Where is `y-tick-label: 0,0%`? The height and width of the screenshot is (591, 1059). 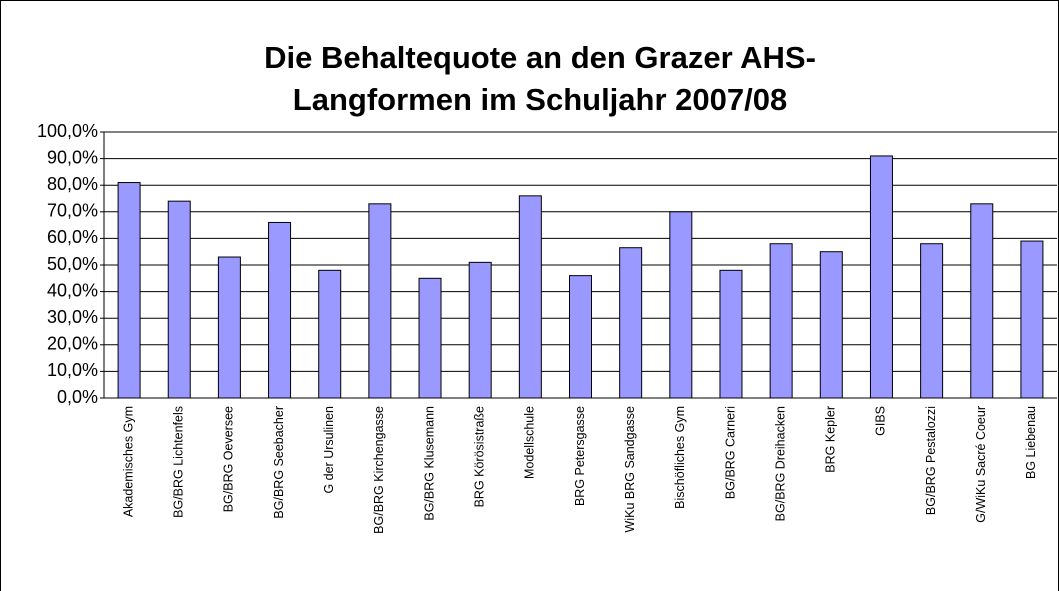
y-tick-label: 0,0% is located at coordinates (77, 397).